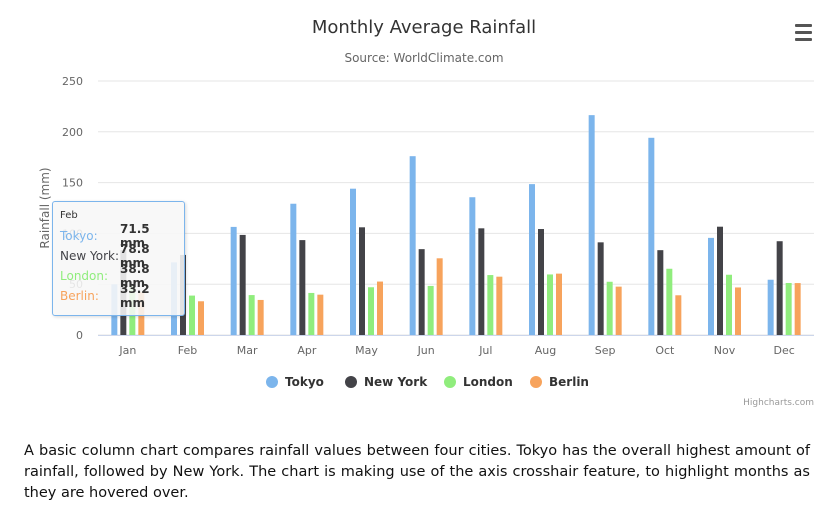 The image size is (824, 505). I want to click on bar-berlin-may, so click(380, 308).